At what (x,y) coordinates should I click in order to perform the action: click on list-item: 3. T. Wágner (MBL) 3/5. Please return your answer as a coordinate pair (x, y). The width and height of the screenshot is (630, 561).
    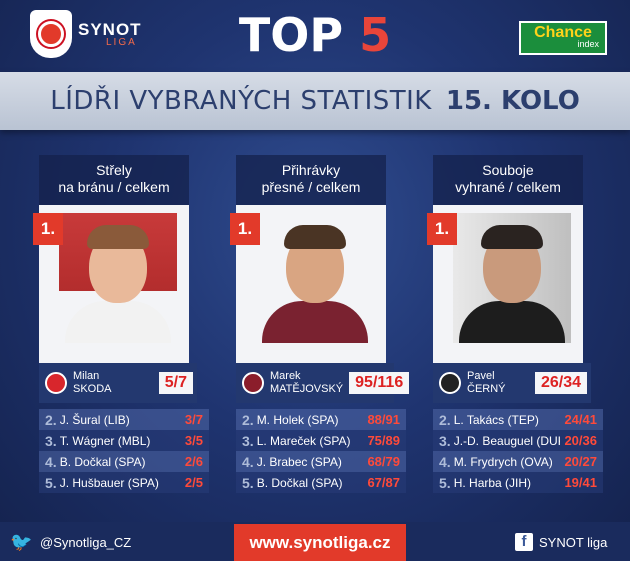
    Looking at the image, I should click on (124, 440).